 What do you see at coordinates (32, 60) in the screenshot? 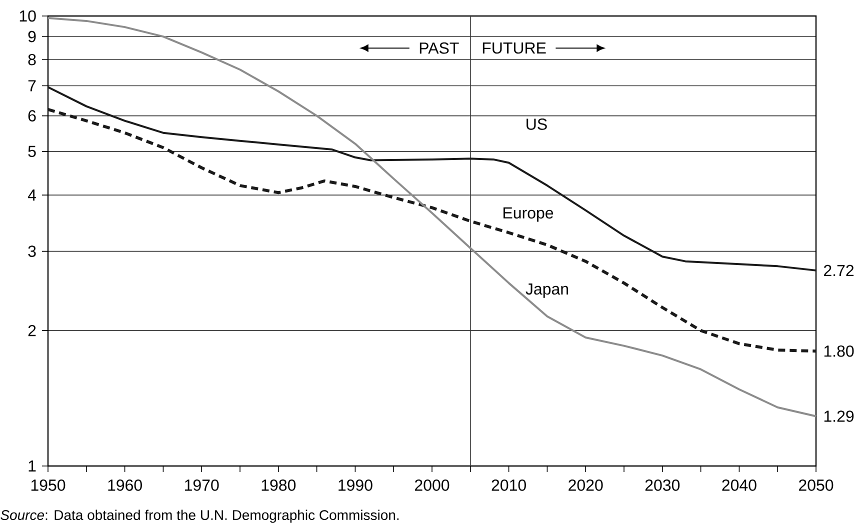
I see `y-tick-label: 8` at bounding box center [32, 60].